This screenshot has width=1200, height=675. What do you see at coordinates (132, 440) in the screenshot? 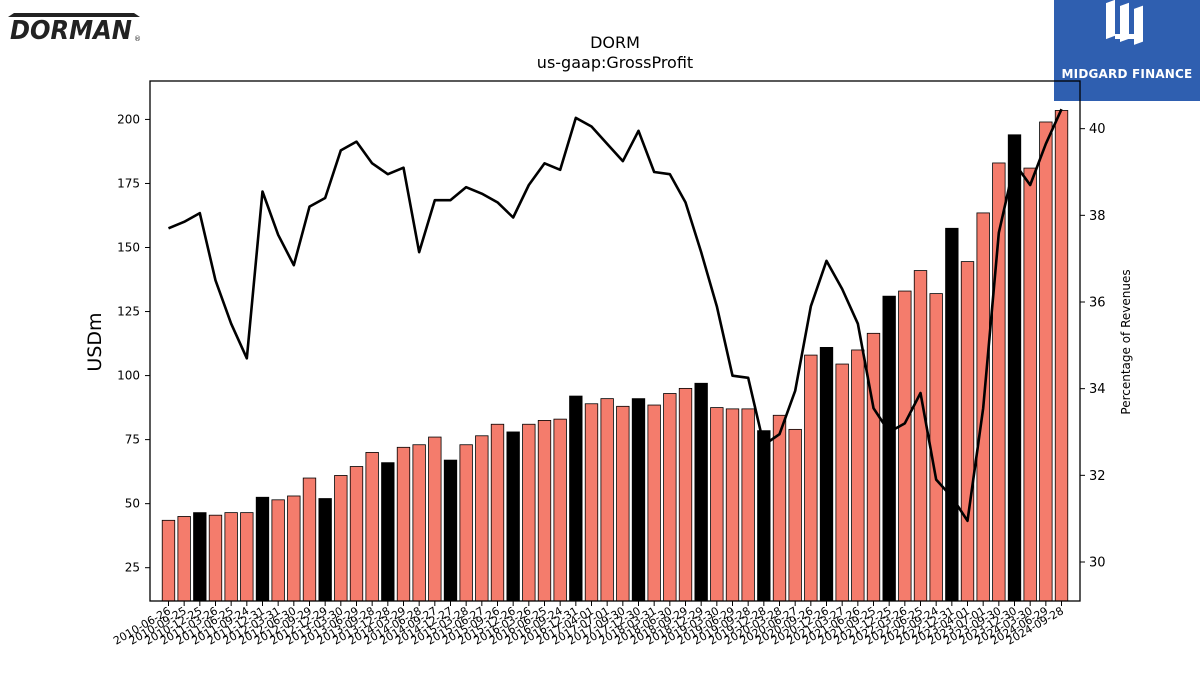
I see `y-tick-label: 75` at bounding box center [132, 440].